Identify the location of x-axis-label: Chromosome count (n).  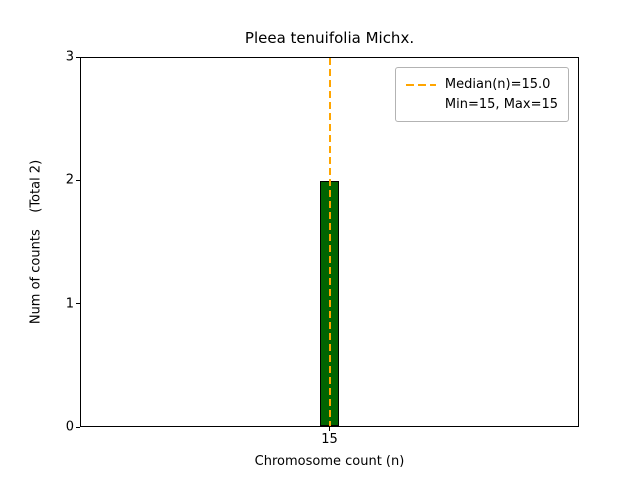
(329, 461).